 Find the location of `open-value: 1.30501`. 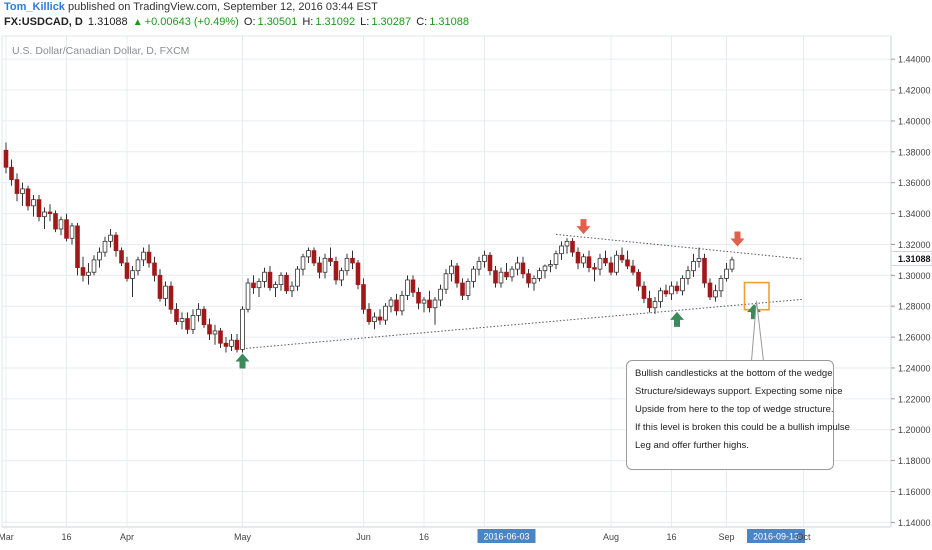

open-value: 1.30501 is located at coordinates (277, 22).